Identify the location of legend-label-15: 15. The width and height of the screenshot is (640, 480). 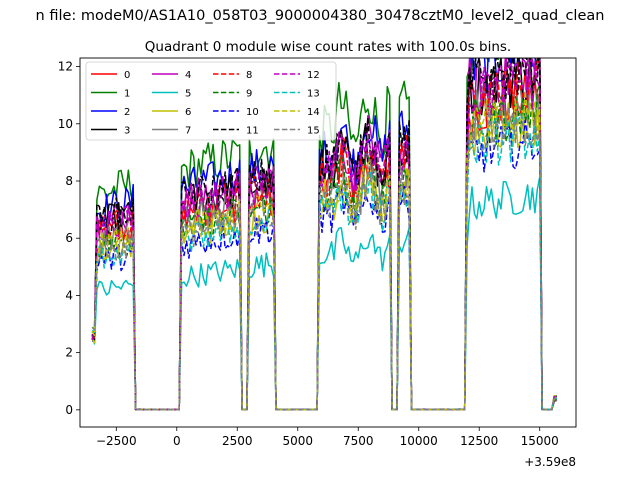
(313, 131).